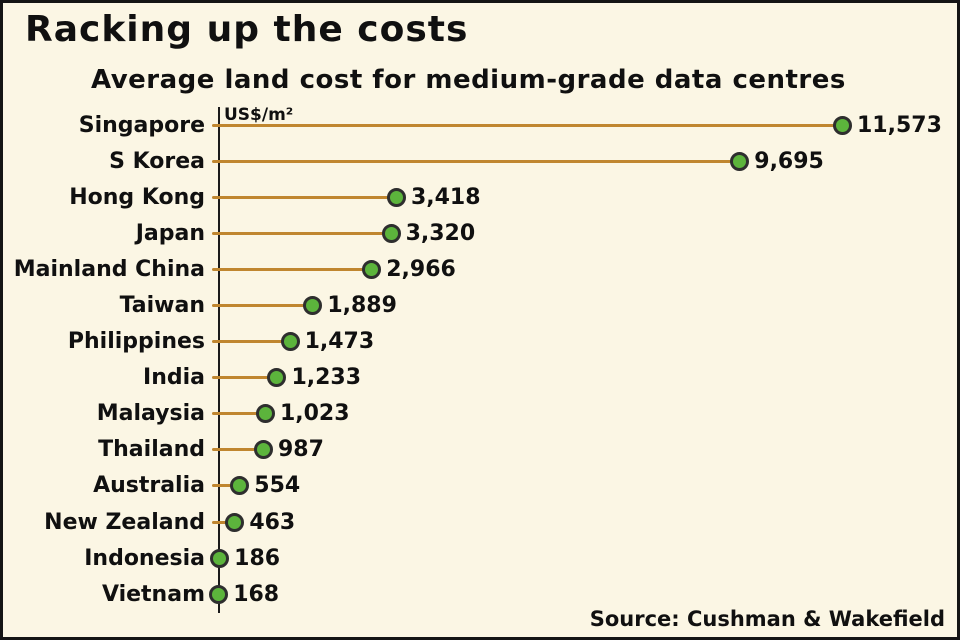  What do you see at coordinates (899, 125) in the screenshot?
I see `value-label: 11,573` at bounding box center [899, 125].